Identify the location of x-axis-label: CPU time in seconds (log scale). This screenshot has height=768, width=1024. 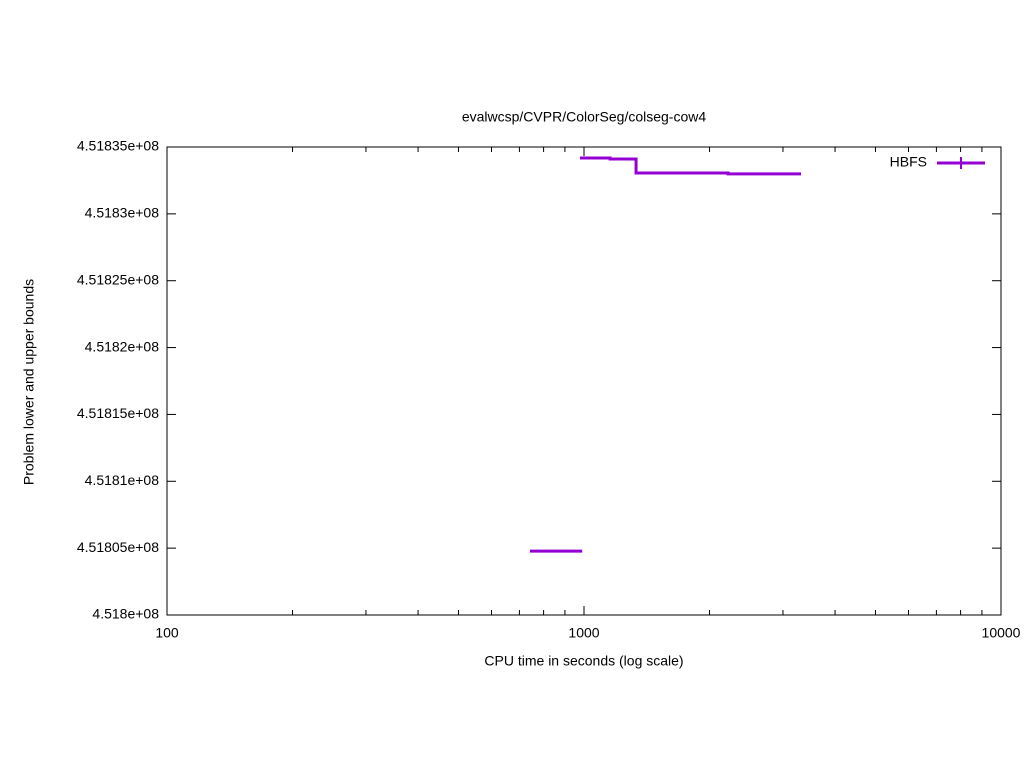
(583, 661).